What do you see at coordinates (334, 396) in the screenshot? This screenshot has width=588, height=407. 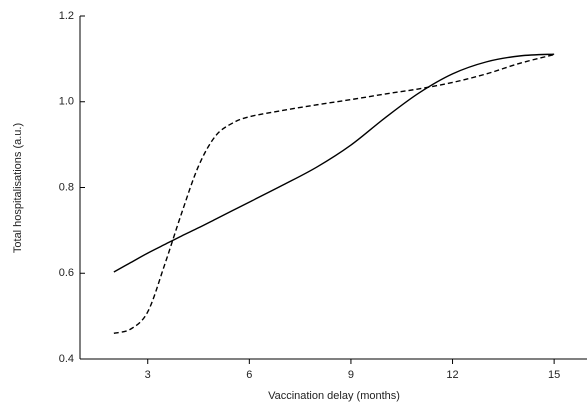 I see `x-axis-label: Vaccination delay (months)` at bounding box center [334, 396].